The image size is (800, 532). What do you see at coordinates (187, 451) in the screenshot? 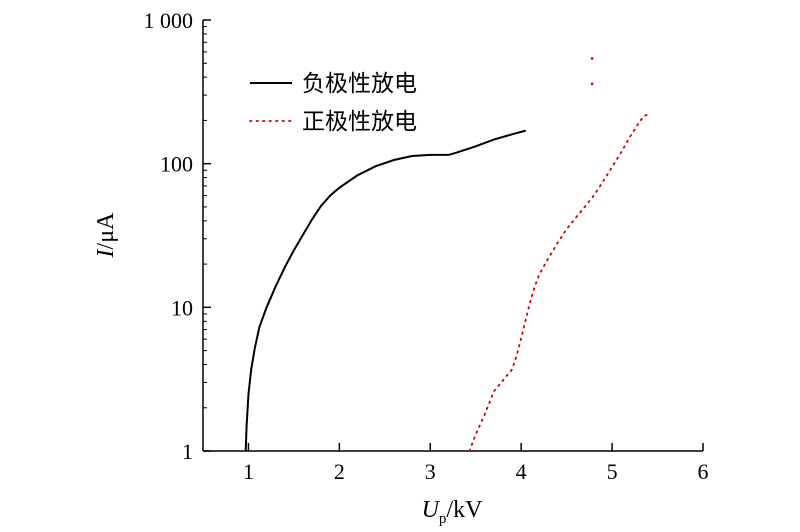
I see `y-tick-label: 1` at bounding box center [187, 451].